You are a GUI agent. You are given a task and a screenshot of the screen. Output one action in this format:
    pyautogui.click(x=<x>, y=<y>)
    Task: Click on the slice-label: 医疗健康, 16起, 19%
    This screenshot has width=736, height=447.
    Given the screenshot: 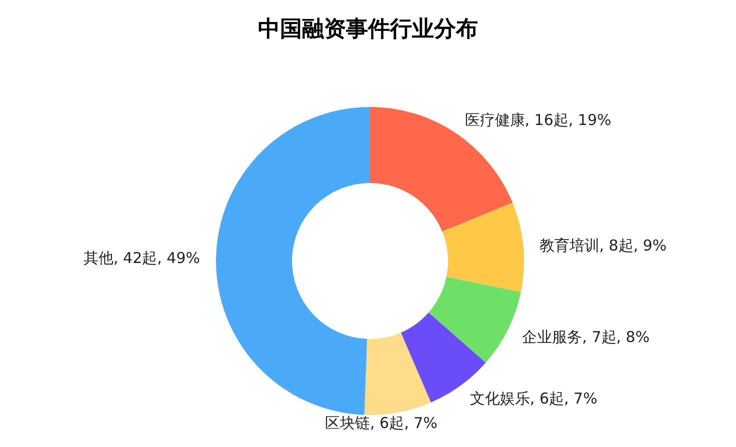 What is the action you would take?
    pyautogui.click(x=538, y=119)
    